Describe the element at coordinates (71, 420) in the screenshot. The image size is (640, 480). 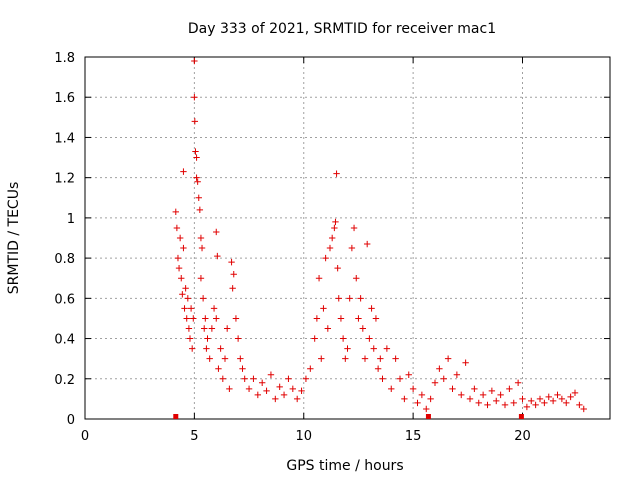
I see `y-tick-label: 0` at that location.